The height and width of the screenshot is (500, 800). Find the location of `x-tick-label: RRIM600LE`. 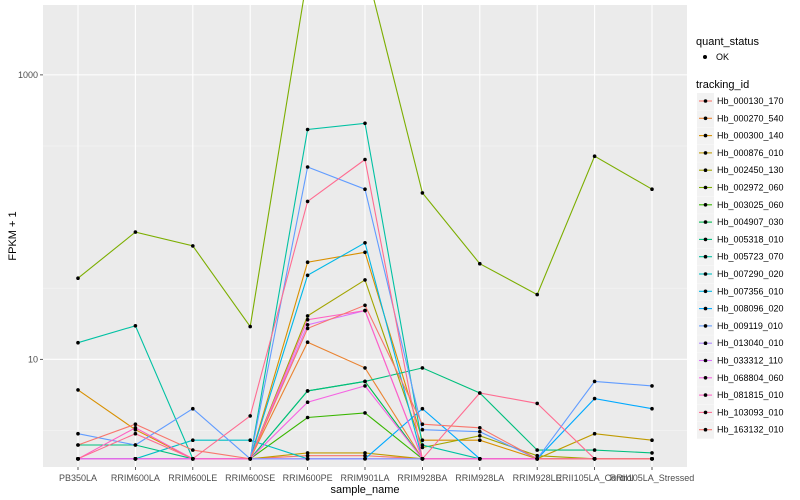

x-tick-label: RRIM600LE is located at coordinates (192, 478).